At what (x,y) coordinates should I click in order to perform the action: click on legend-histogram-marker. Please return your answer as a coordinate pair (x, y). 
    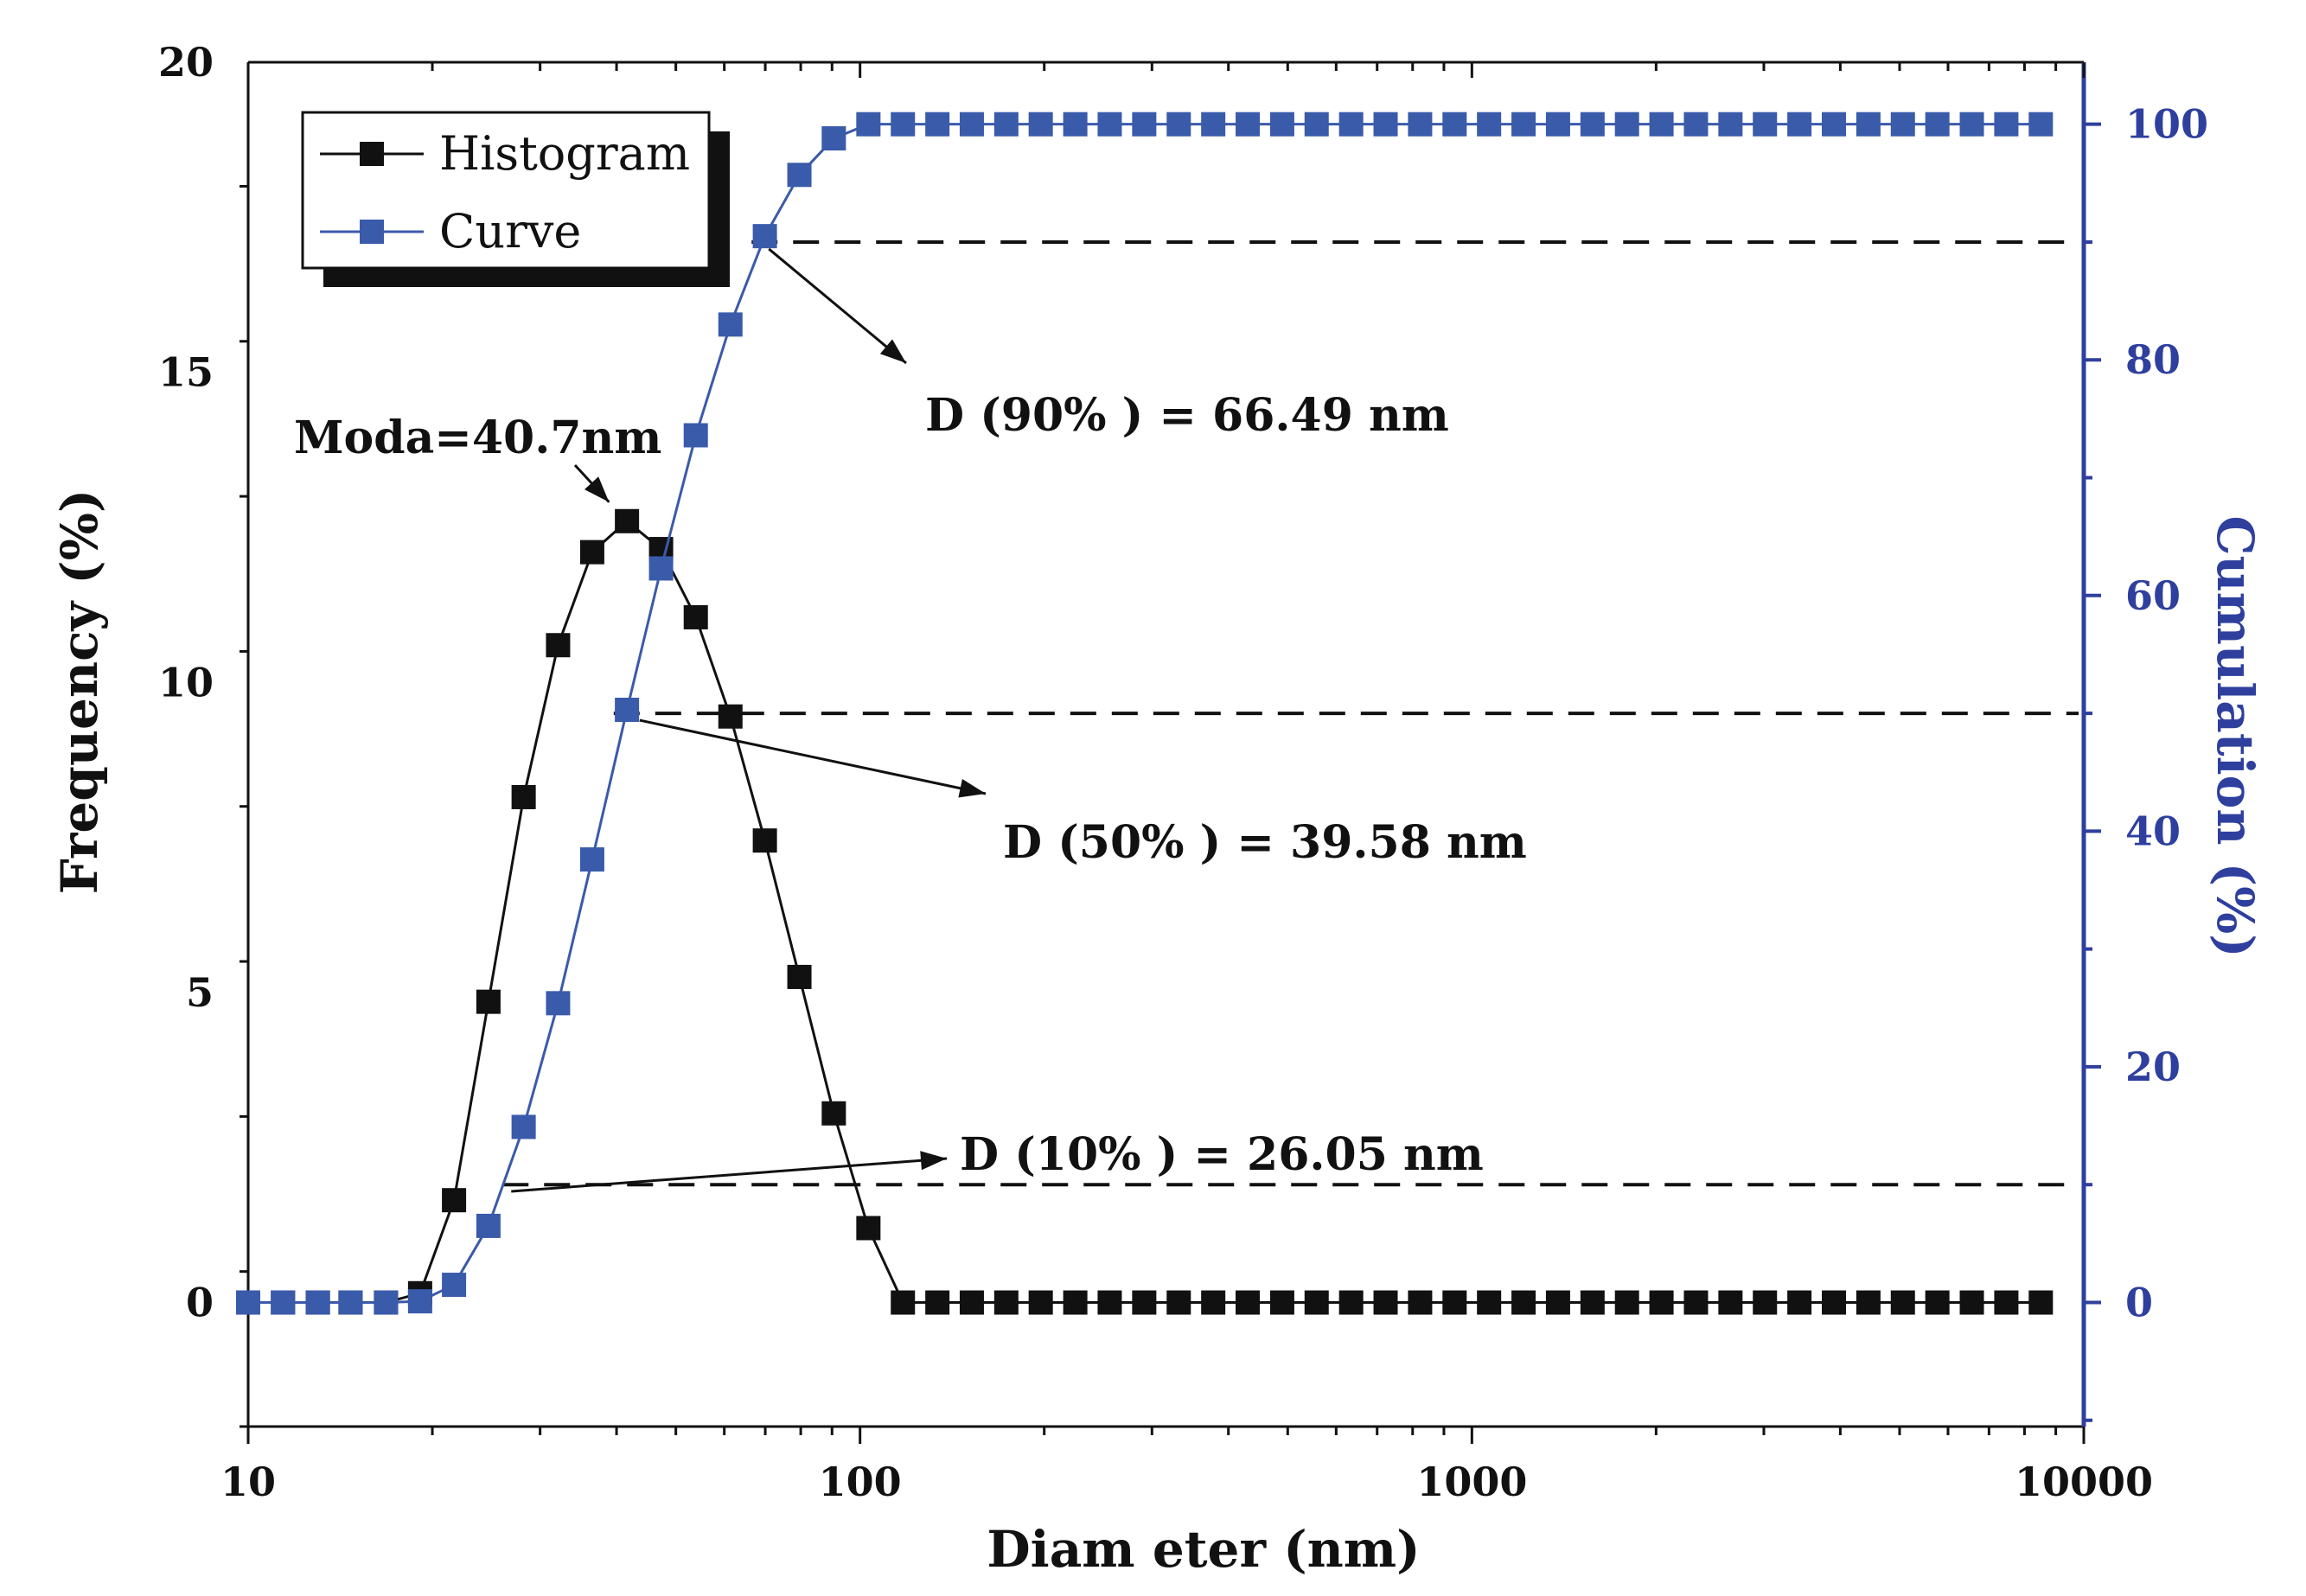
    Looking at the image, I should click on (372, 154).